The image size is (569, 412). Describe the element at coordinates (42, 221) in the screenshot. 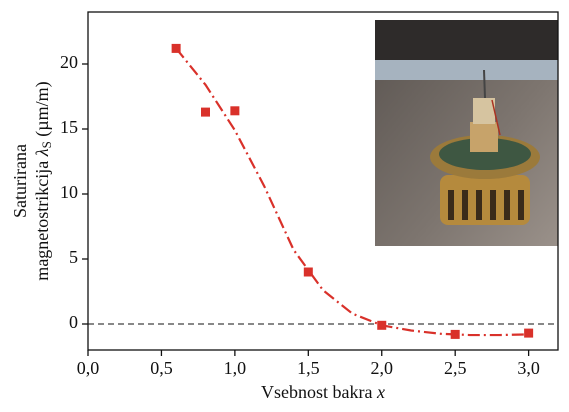

I see `y-label-prefix: magnetostrikcija` at that location.